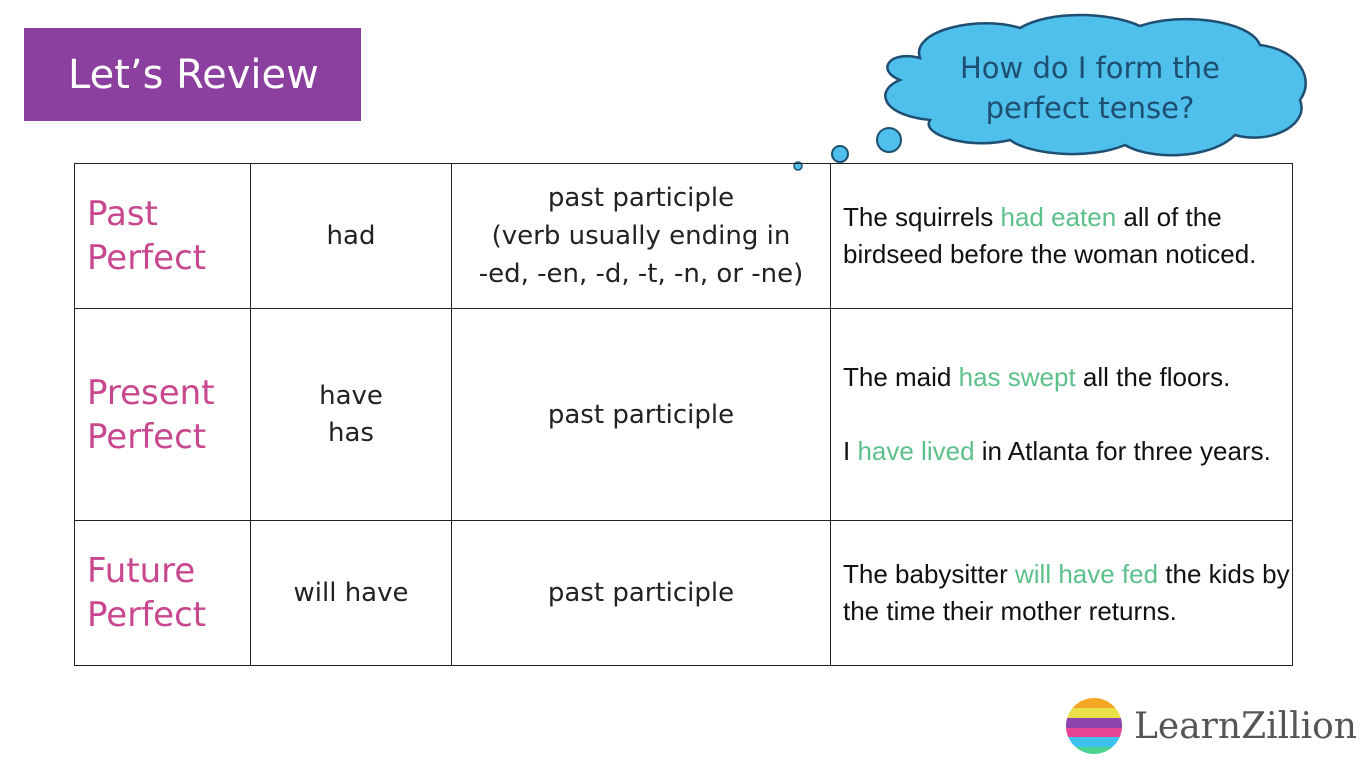  What do you see at coordinates (929, 574) in the screenshot?
I see `example-text: The babysitter` at bounding box center [929, 574].